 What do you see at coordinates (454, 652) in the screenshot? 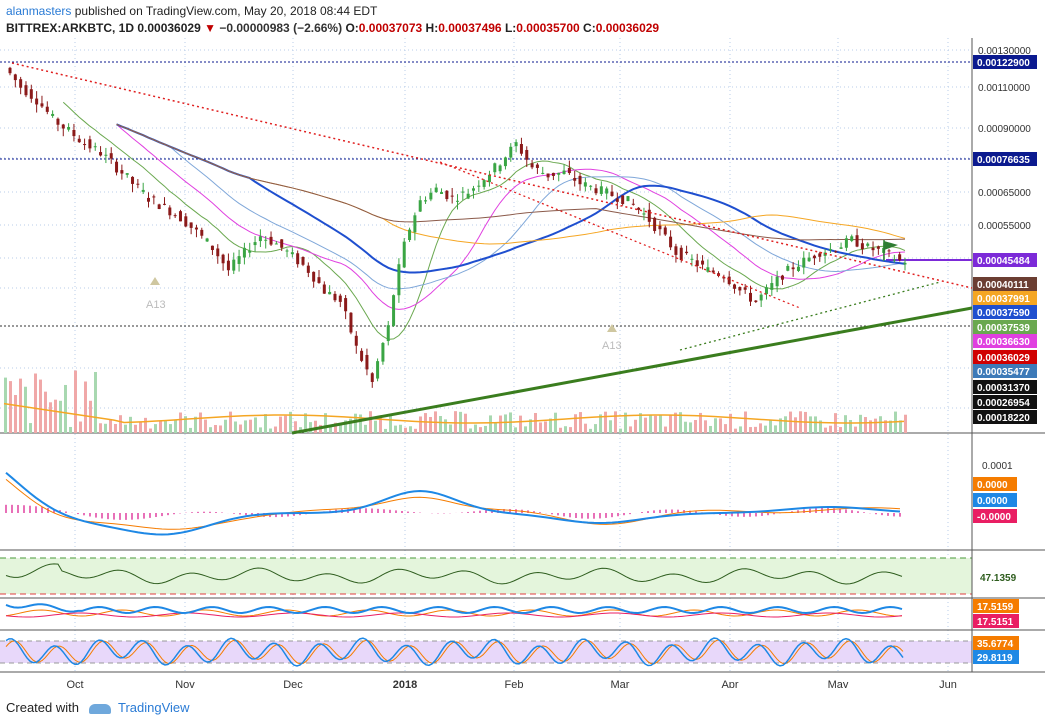
I see `stoch-k-line` at bounding box center [454, 652].